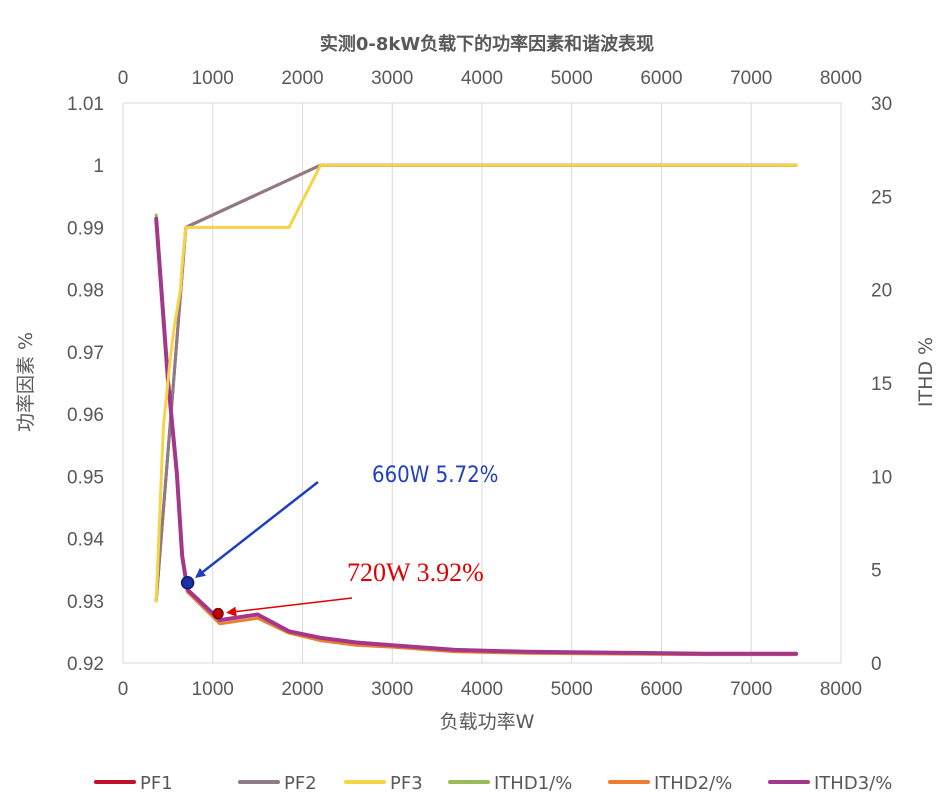  Describe the element at coordinates (257, 529) in the screenshot. I see `annotation-arrow-blue` at that location.